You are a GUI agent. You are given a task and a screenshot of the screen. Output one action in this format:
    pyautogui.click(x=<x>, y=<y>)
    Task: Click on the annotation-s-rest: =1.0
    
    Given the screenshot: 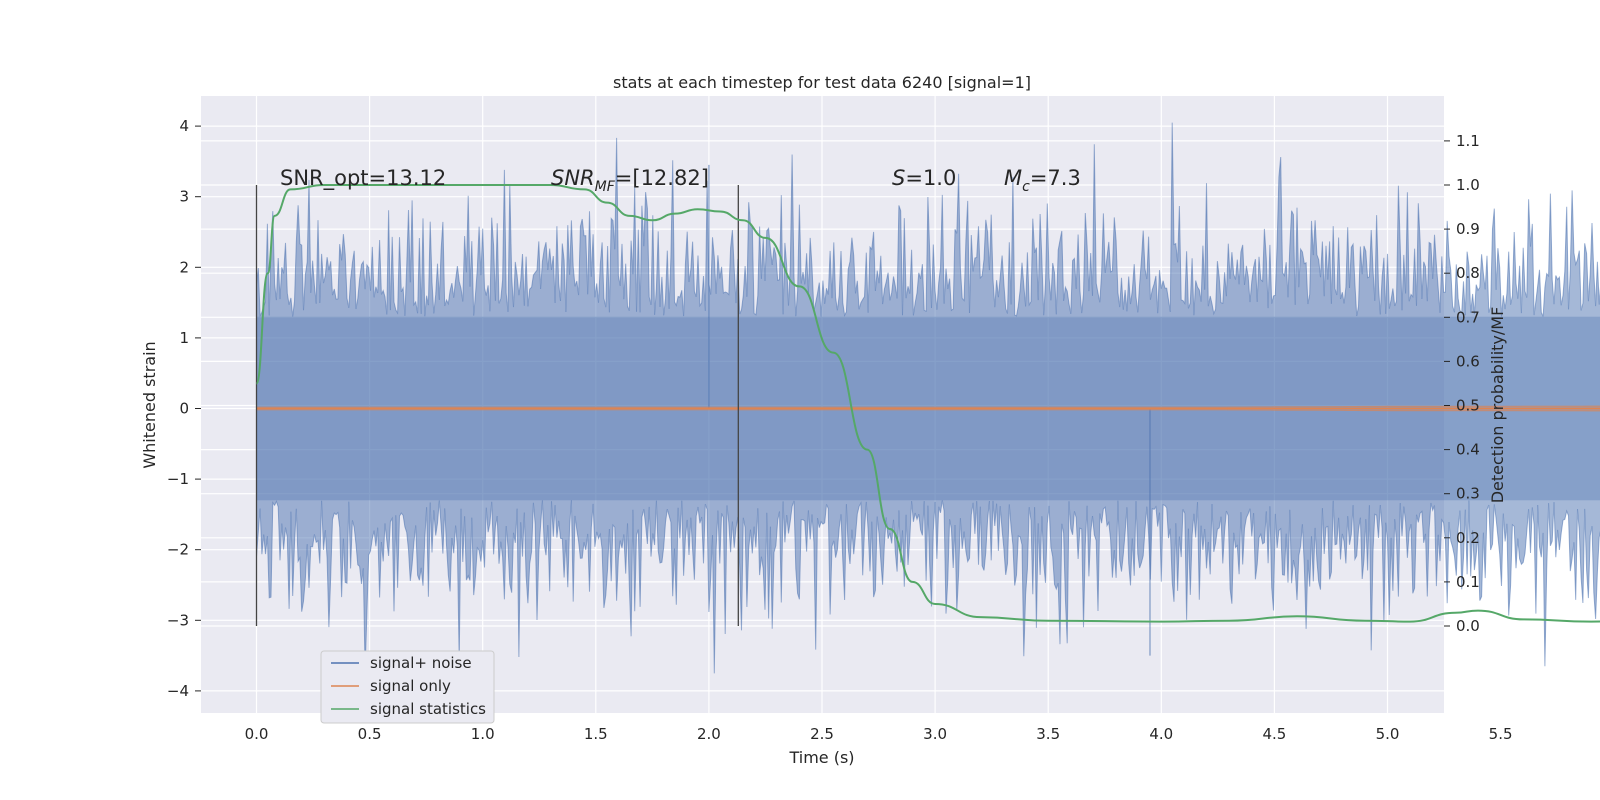 What is the action you would take?
    pyautogui.click(x=930, y=178)
    